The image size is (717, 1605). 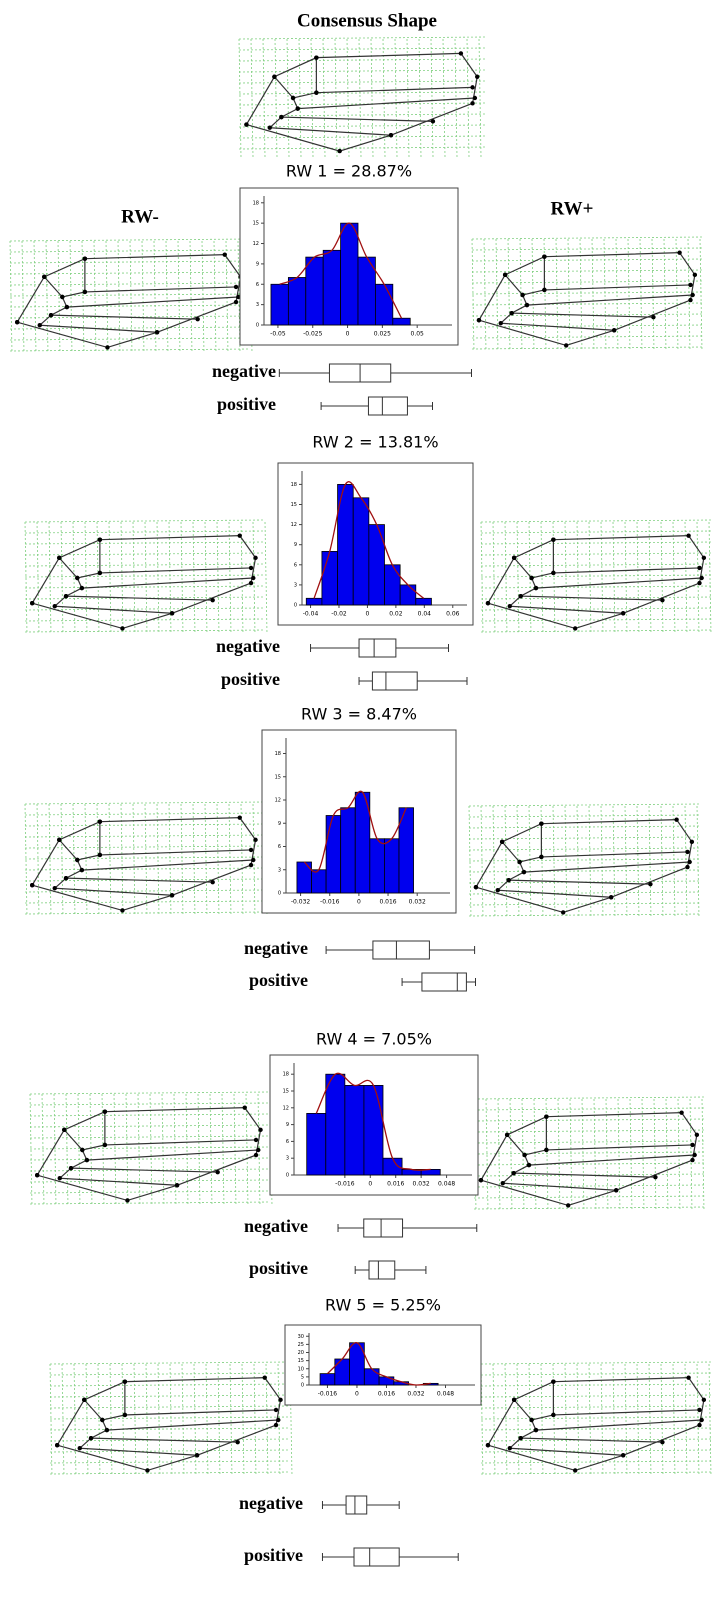 I want to click on x-tick-label: 0.016, so click(x=387, y=902).